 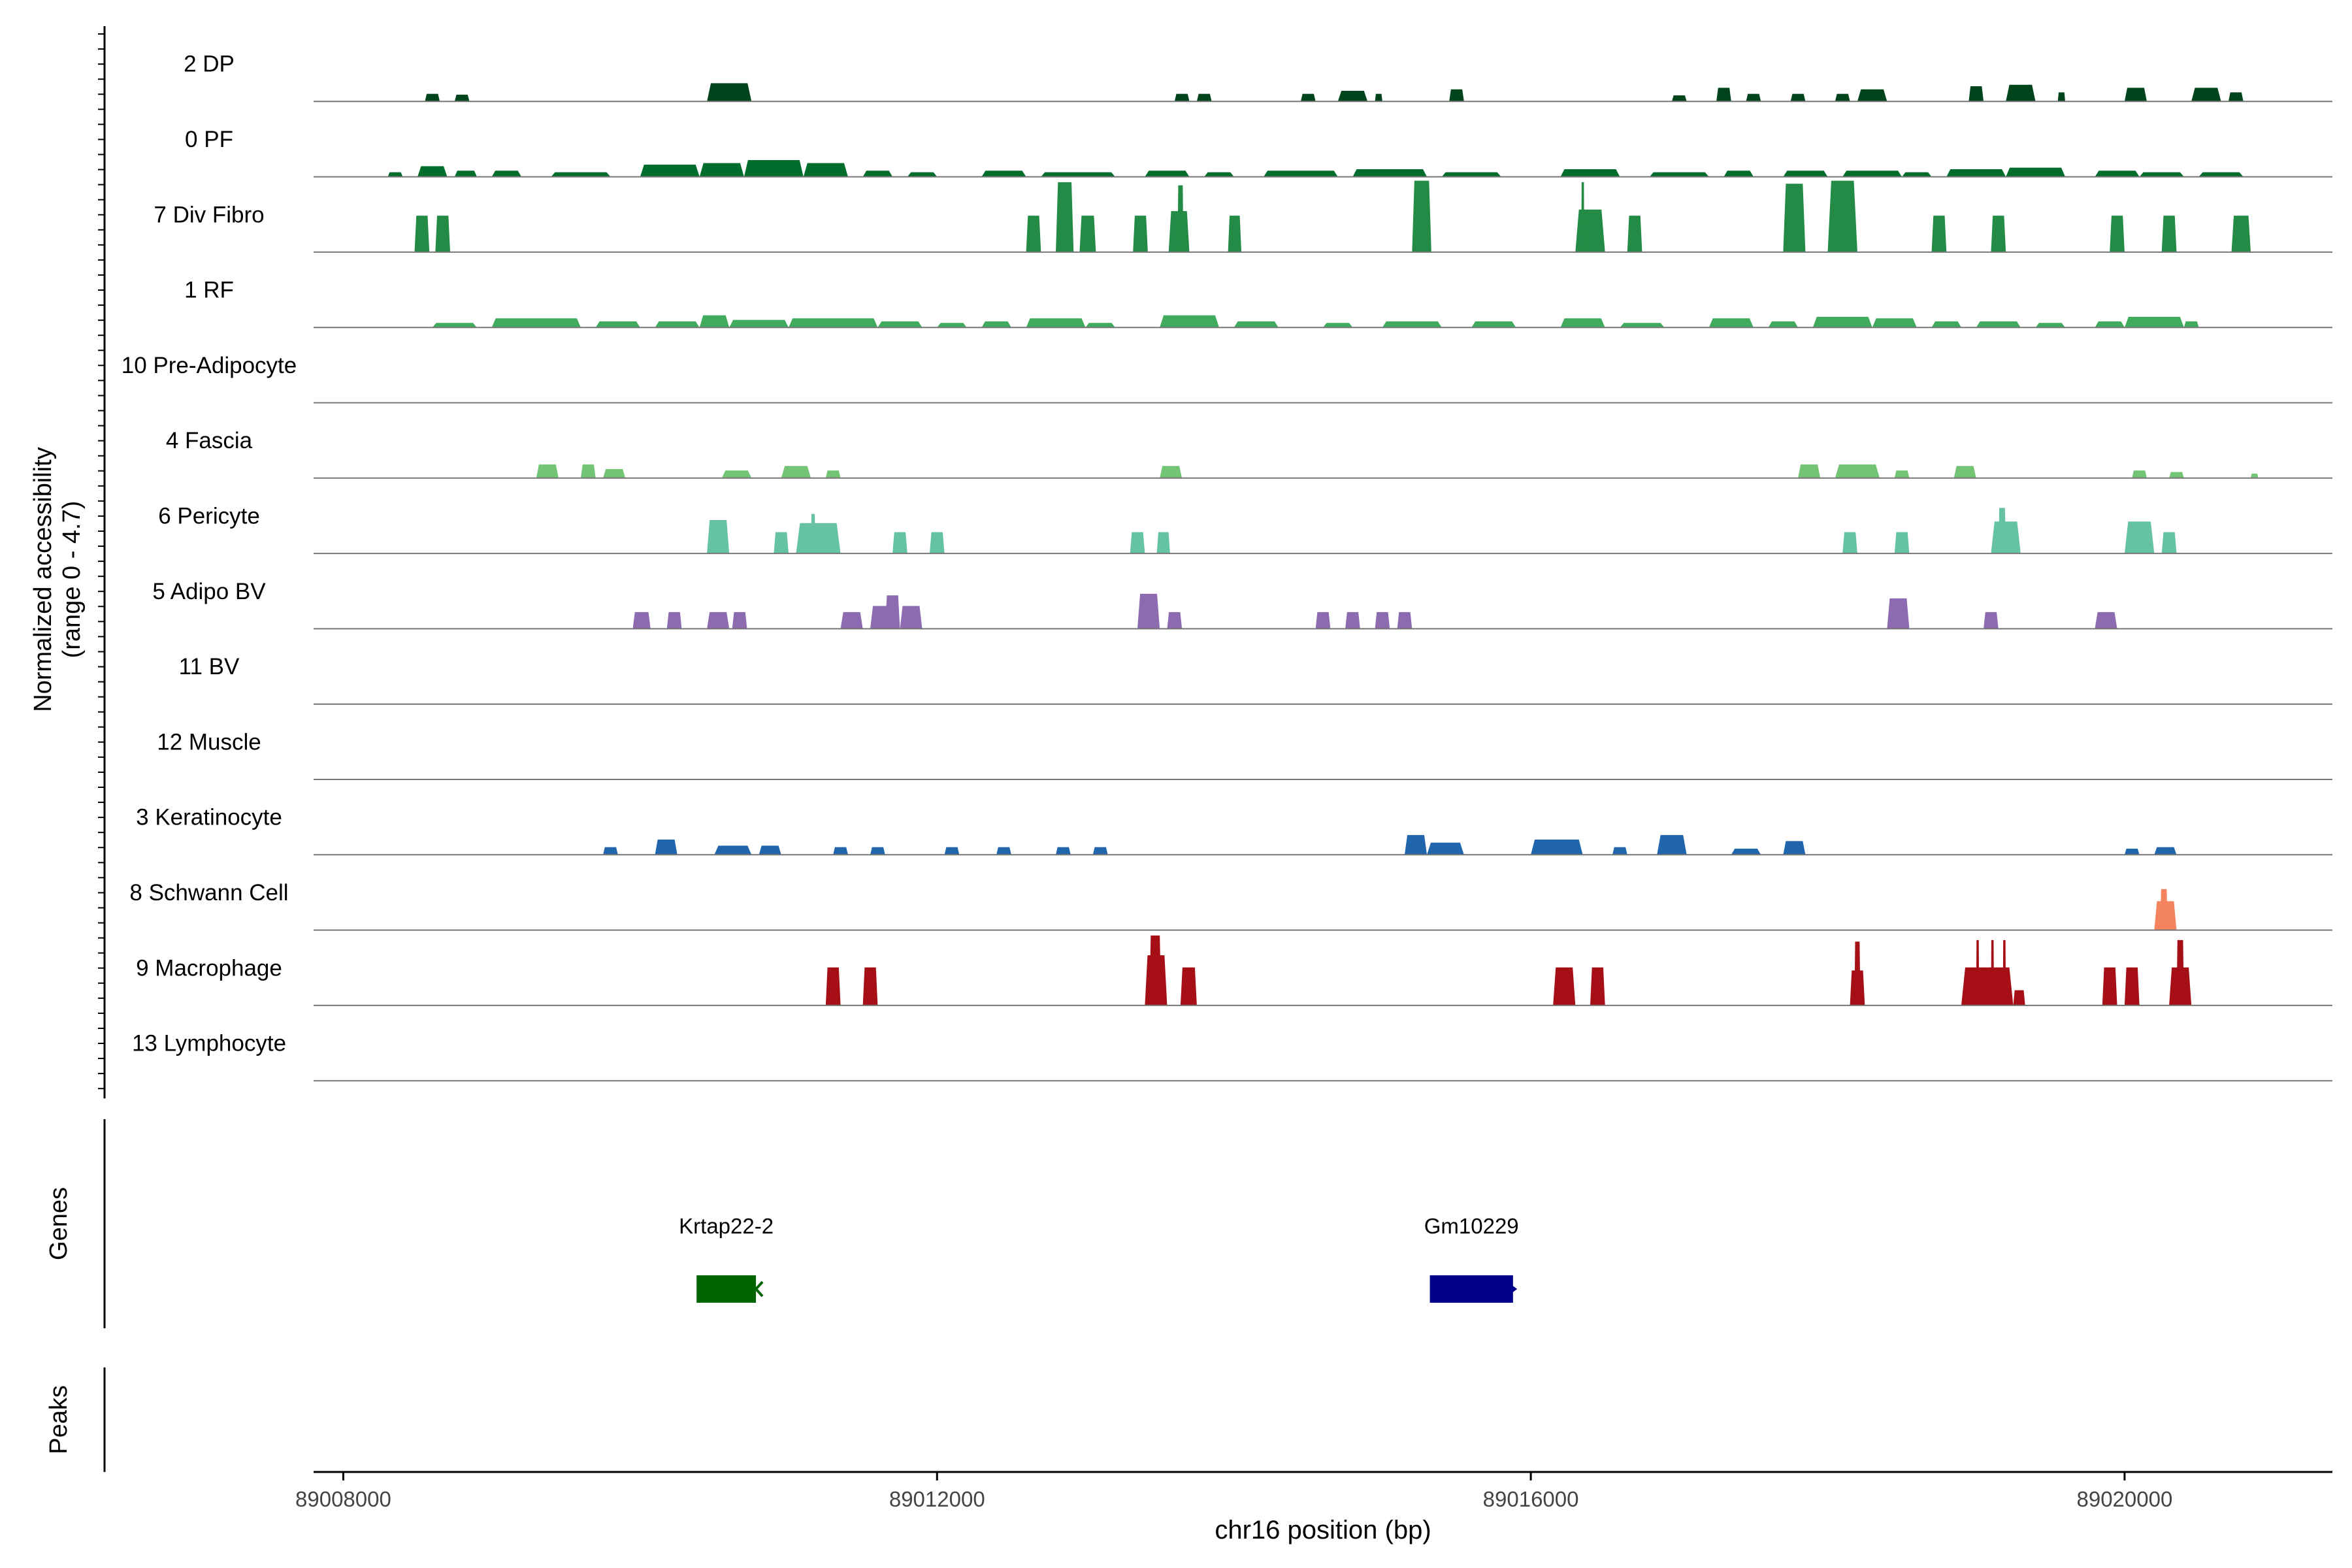 I want to click on track-8-schwann-cell: 8 Schwann Cell, so click(x=1230, y=905).